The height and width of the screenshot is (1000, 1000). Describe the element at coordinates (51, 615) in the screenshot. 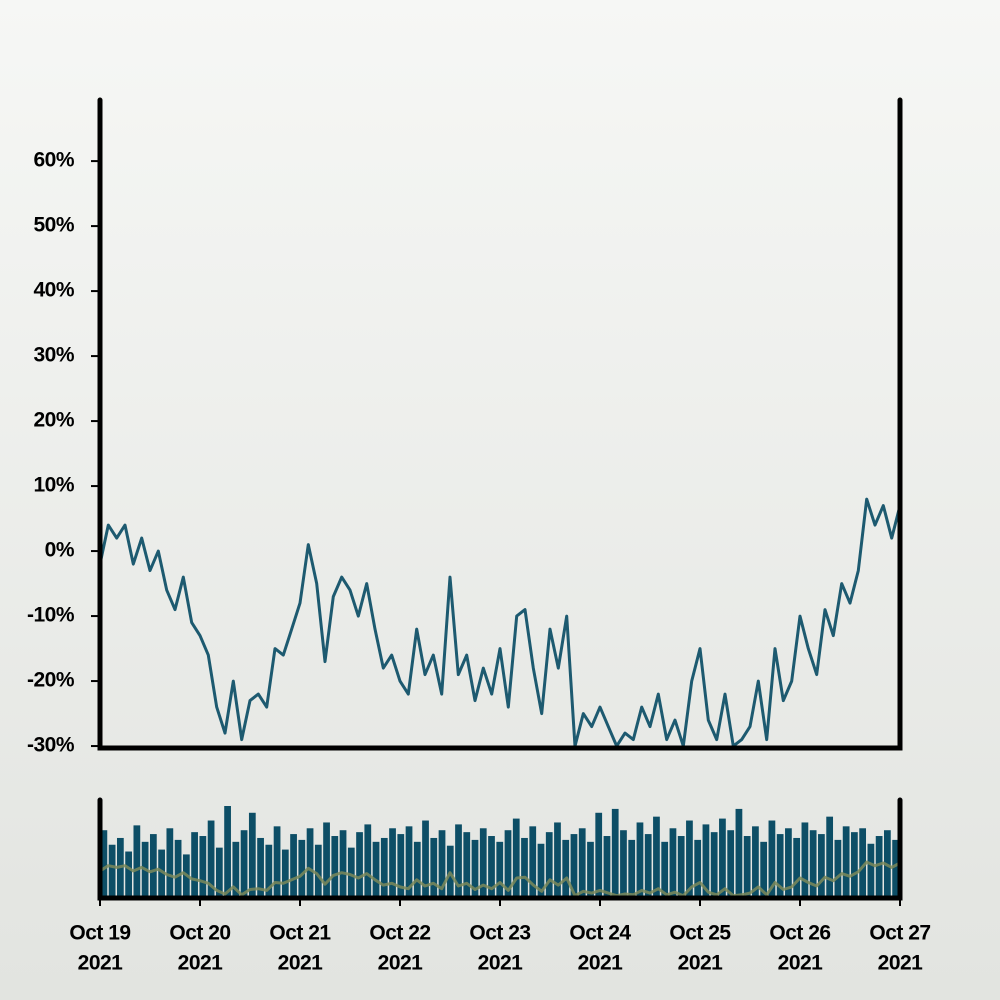

I see `y-tick-label: -10%` at that location.